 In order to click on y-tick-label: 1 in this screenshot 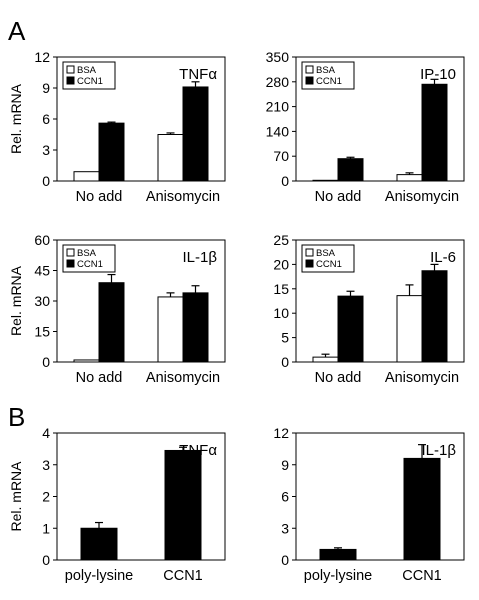, I will do `click(46, 528)`.